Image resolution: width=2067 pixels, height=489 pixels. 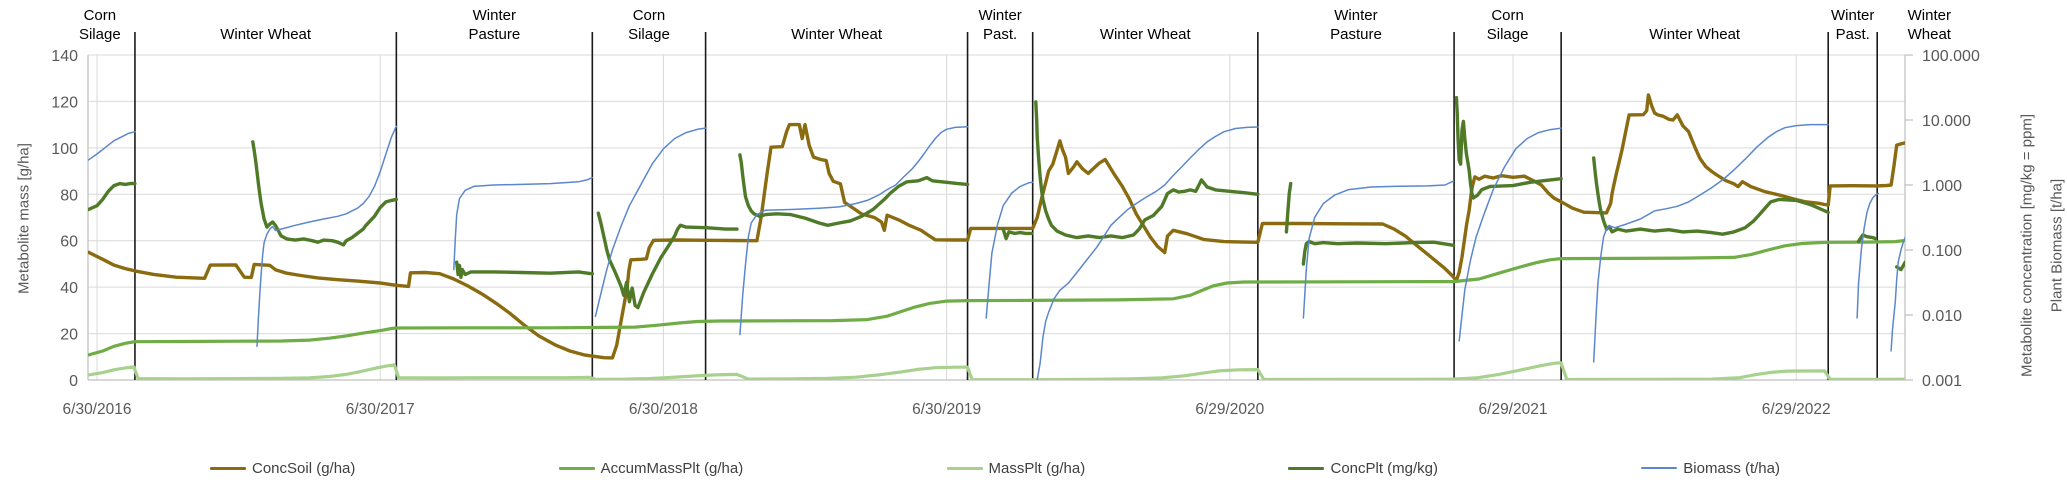 I want to click on concsoil-line-swatch, so click(x=228, y=468).